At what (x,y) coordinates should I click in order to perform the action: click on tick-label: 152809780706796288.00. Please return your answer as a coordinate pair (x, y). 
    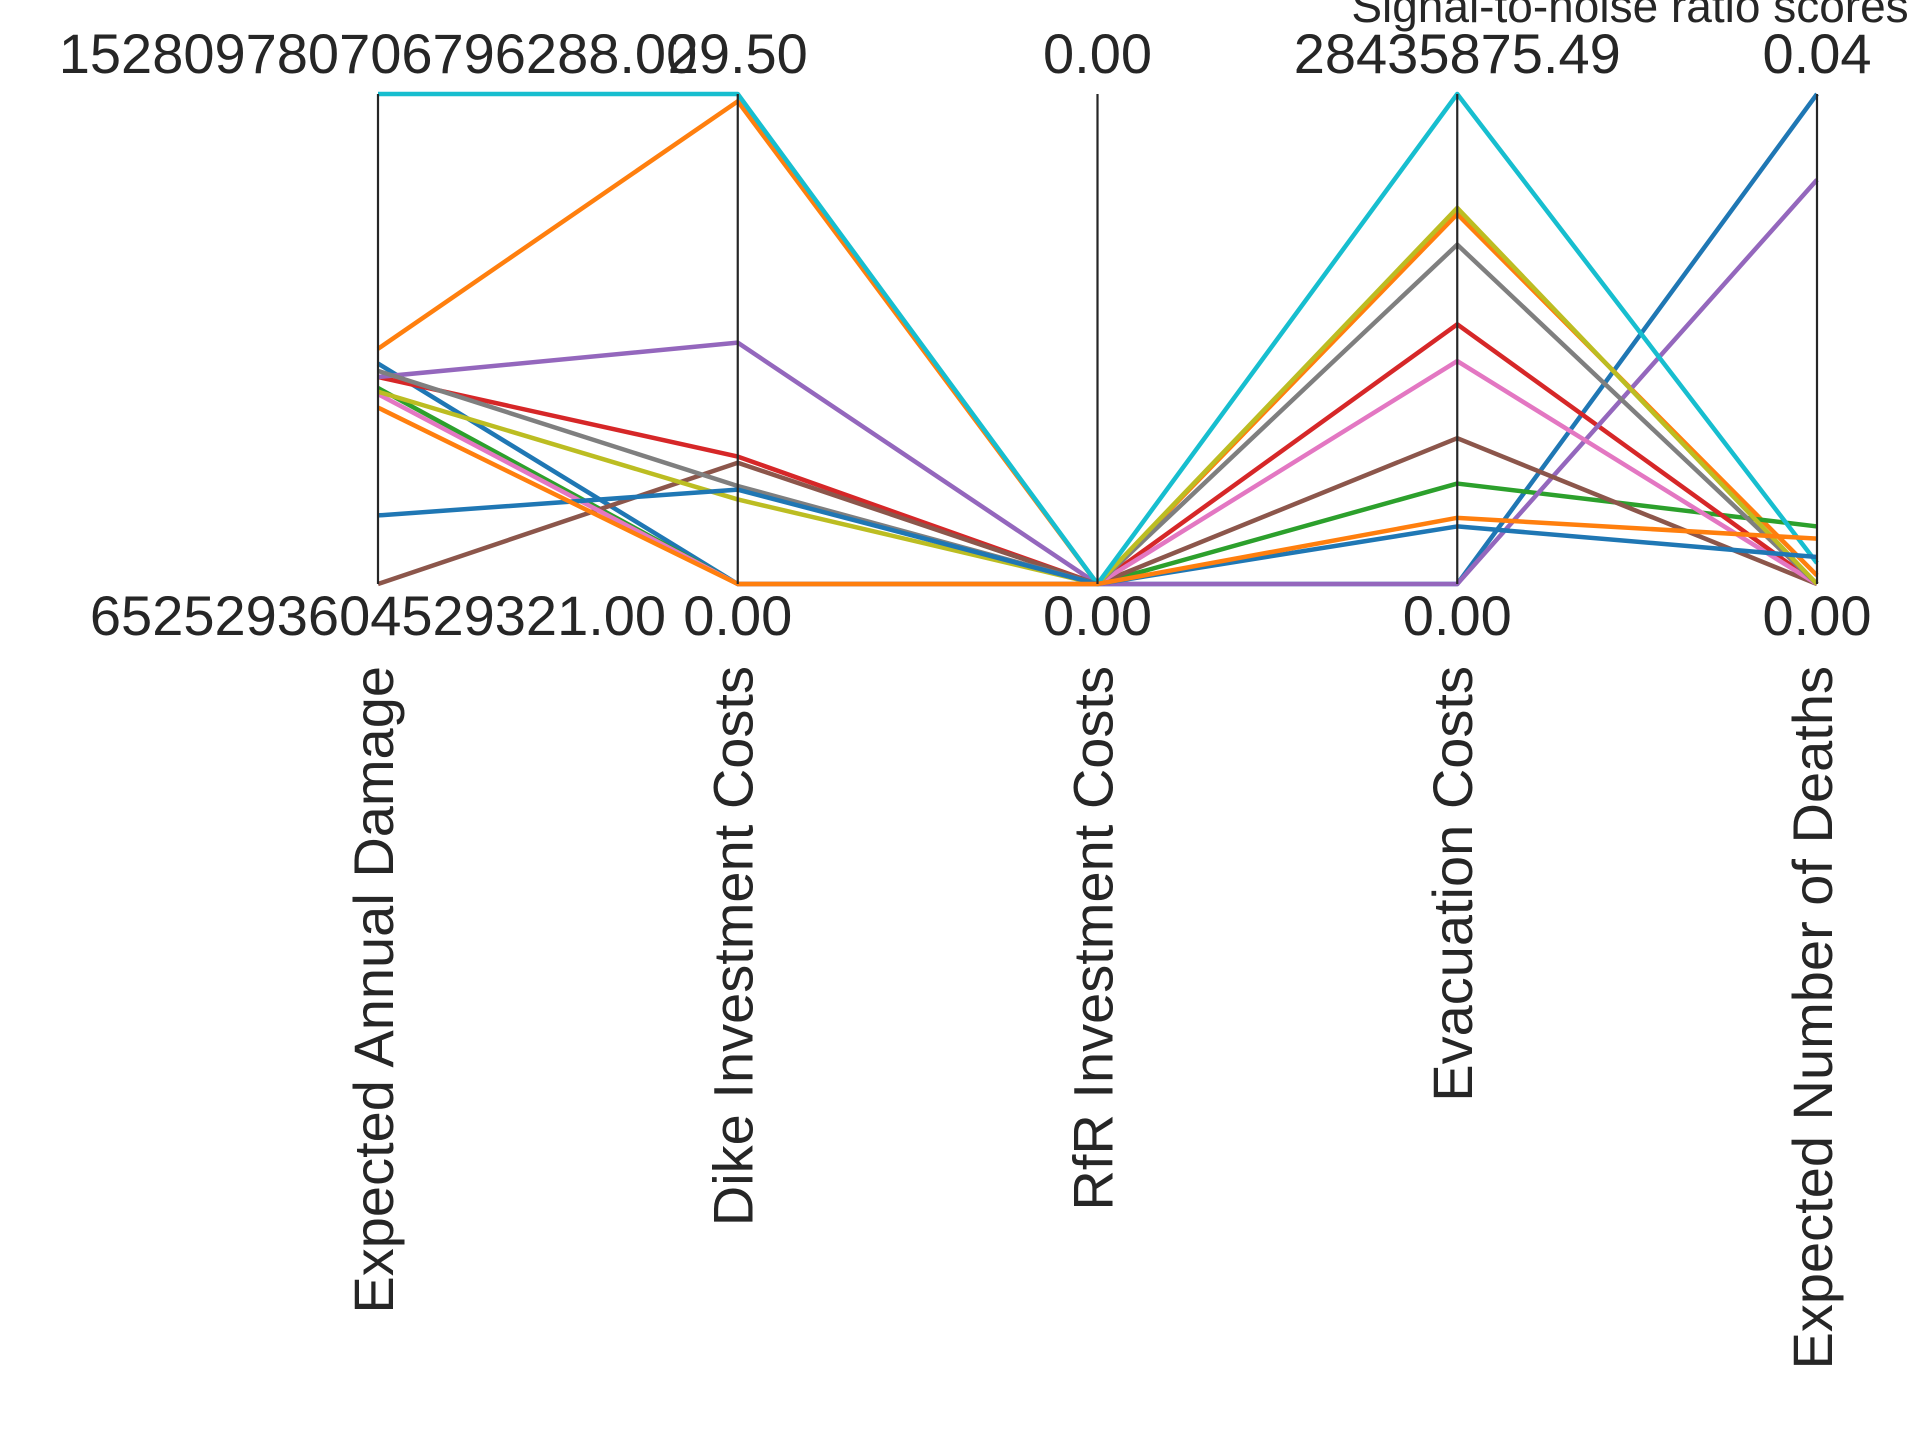
    Looking at the image, I should click on (378, 53).